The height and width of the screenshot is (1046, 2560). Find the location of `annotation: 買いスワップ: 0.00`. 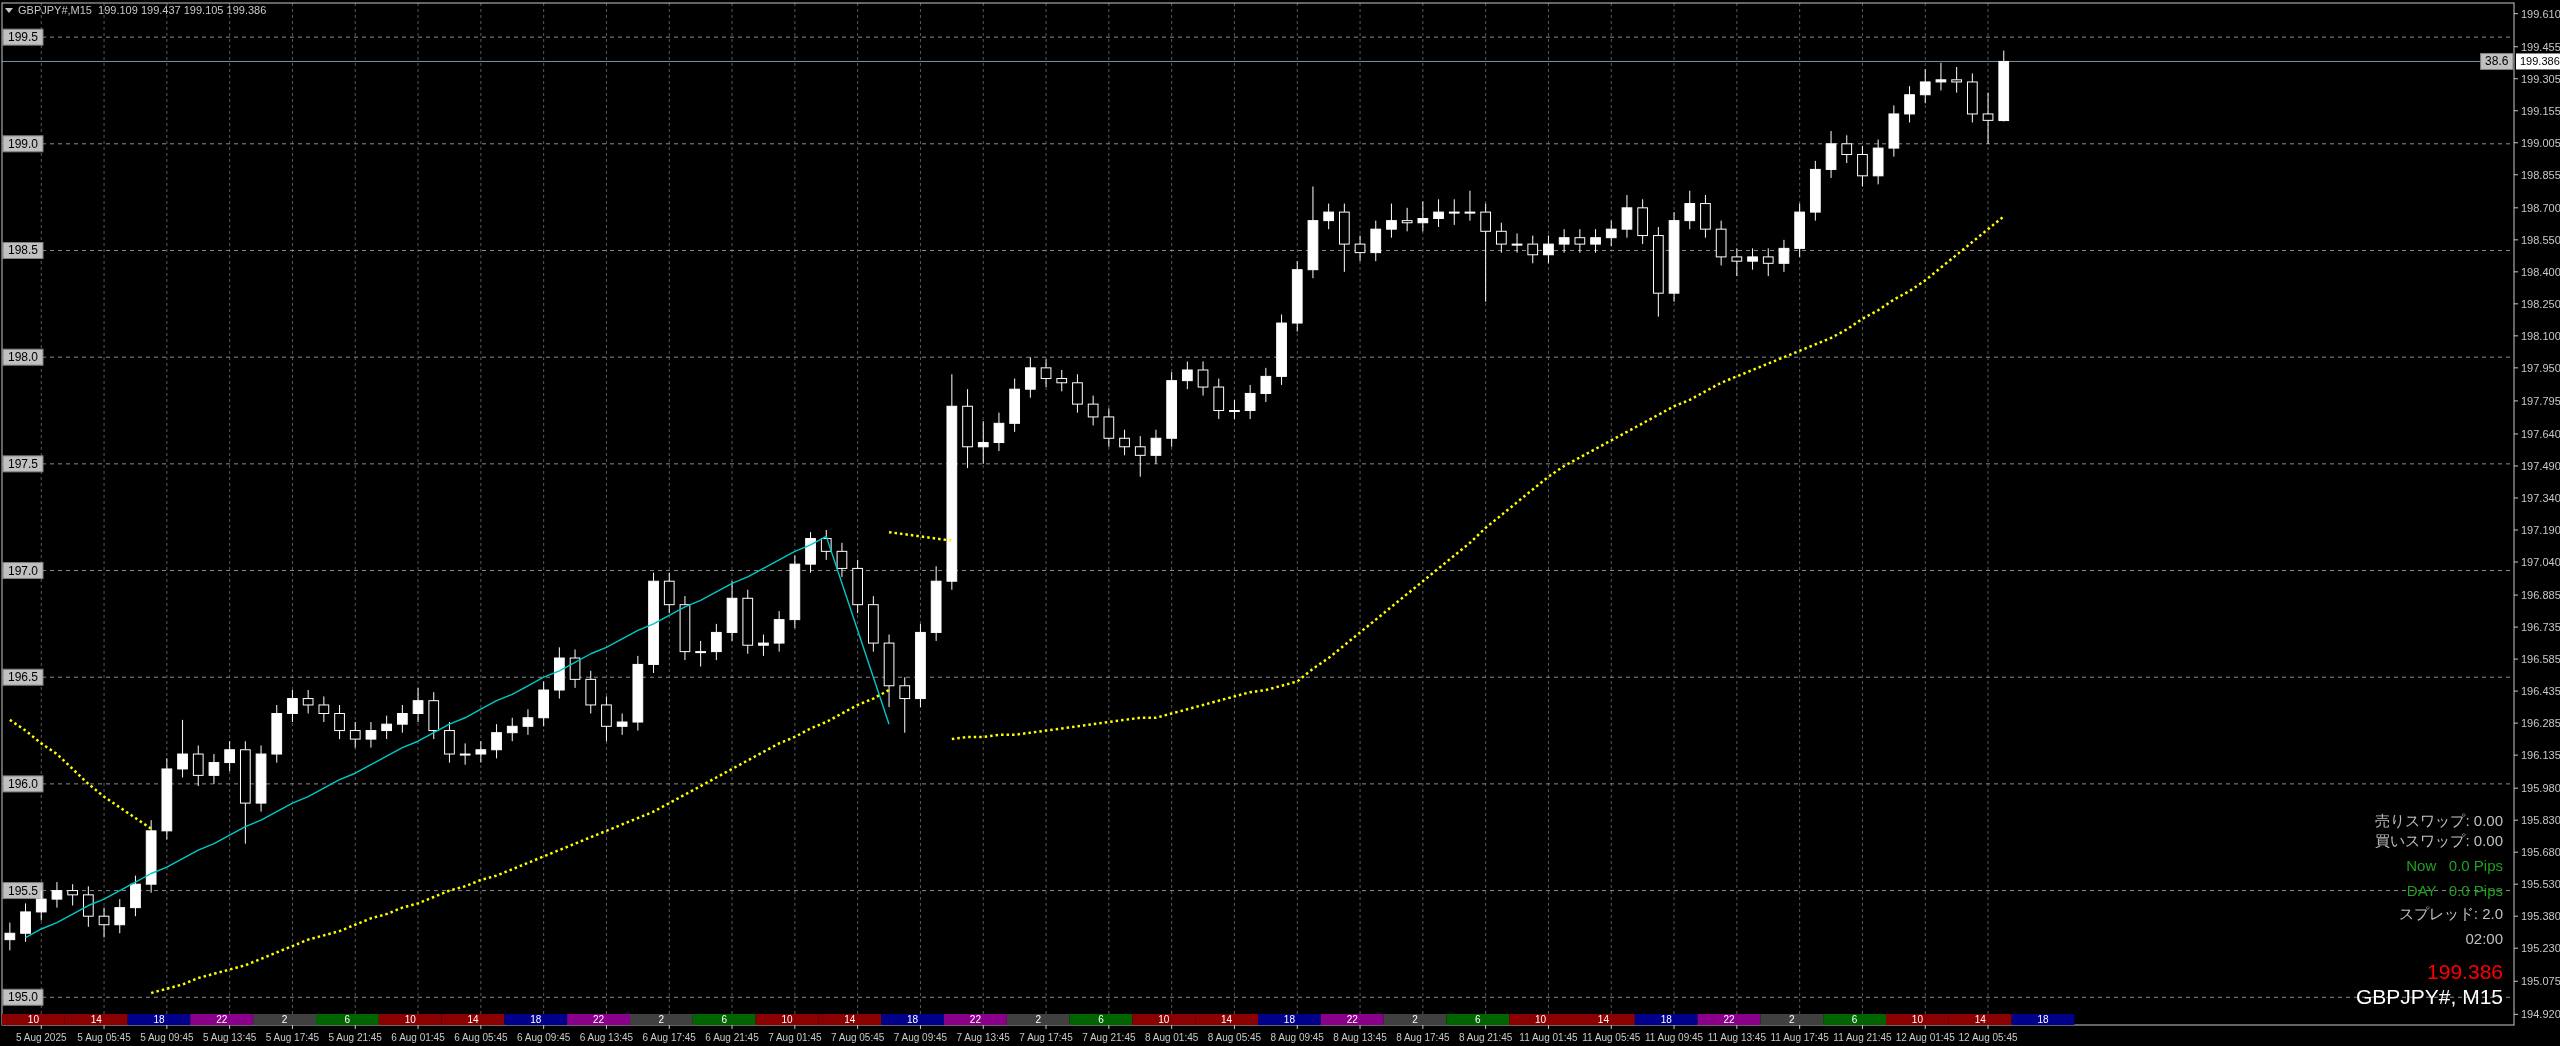

annotation: 買いスワップ: 0.00 is located at coordinates (2439, 840).